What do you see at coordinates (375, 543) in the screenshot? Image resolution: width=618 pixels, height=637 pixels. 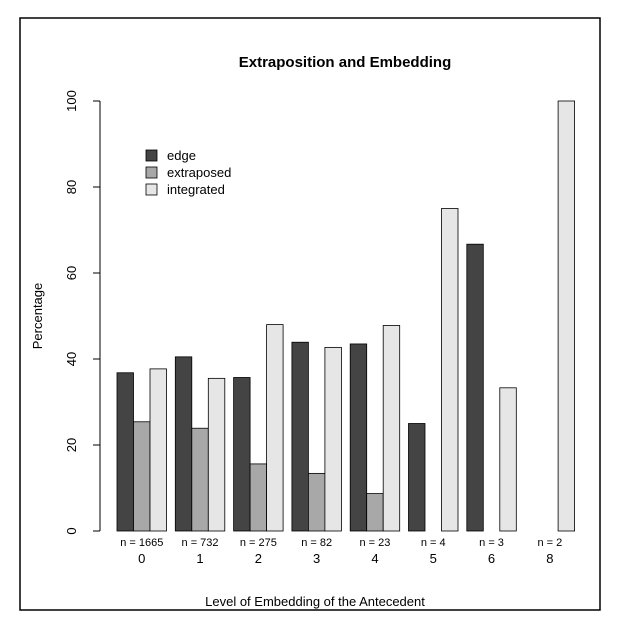 I see `sample-size-label: n = 23` at bounding box center [375, 543].